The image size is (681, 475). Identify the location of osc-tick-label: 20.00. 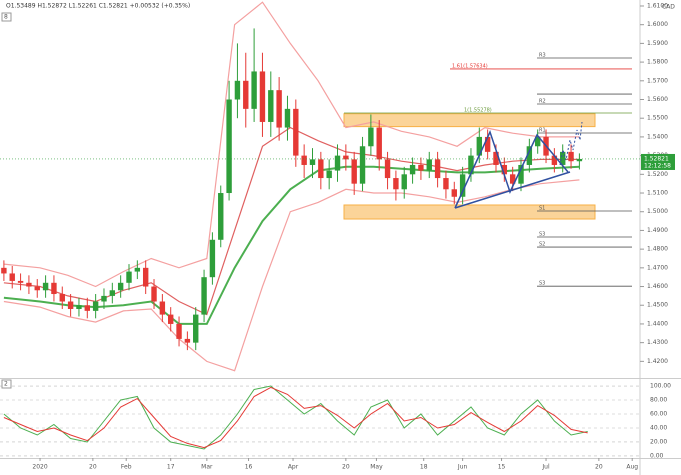
(658, 441).